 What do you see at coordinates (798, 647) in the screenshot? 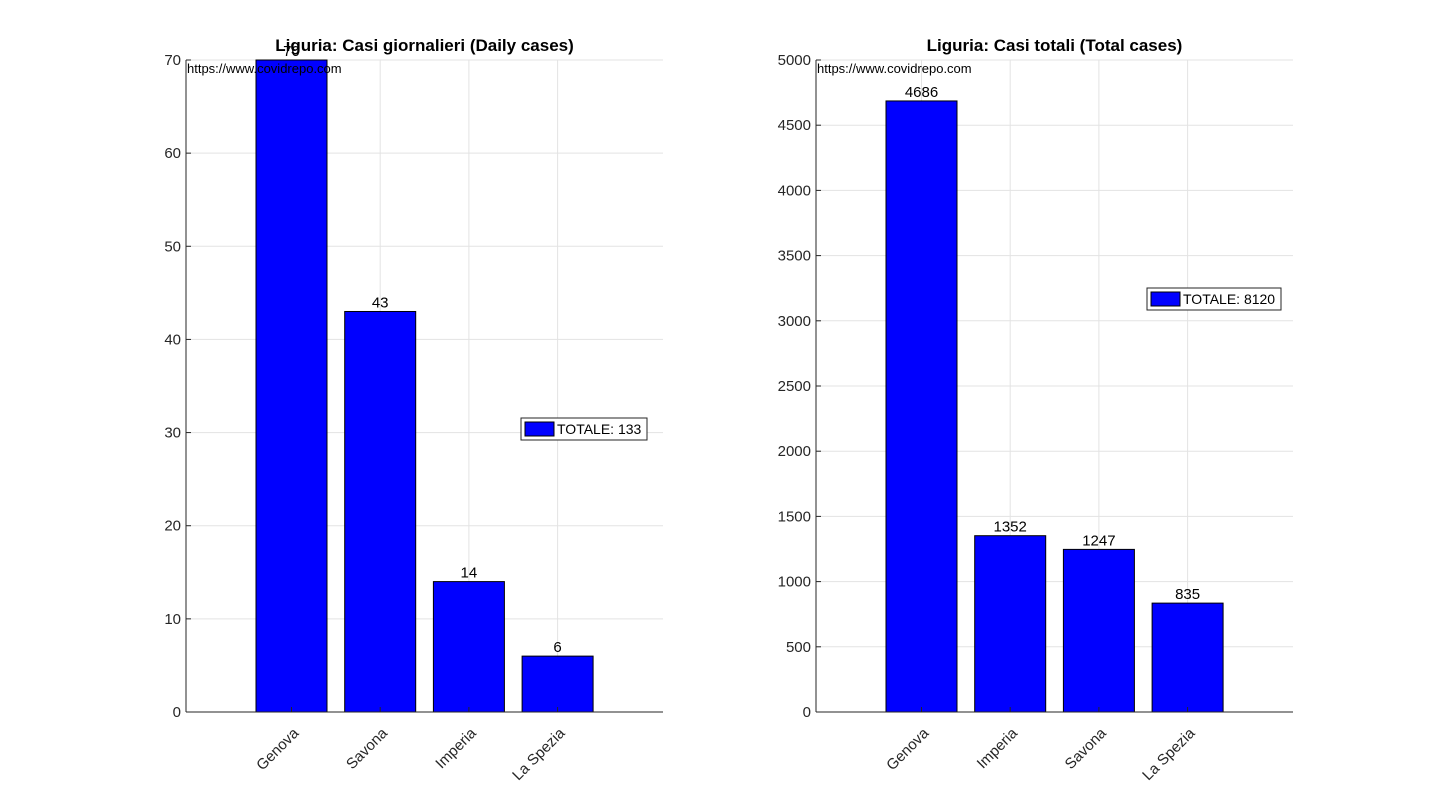
I see `y-tick-label: 500` at bounding box center [798, 647].